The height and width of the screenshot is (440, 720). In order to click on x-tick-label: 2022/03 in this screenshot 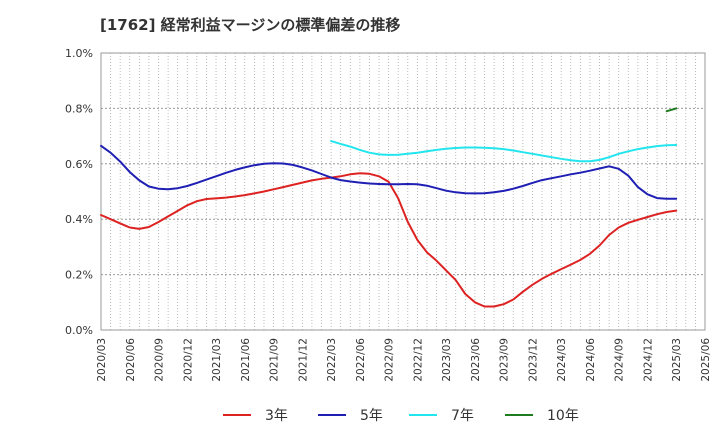, I will do `click(332, 360)`.